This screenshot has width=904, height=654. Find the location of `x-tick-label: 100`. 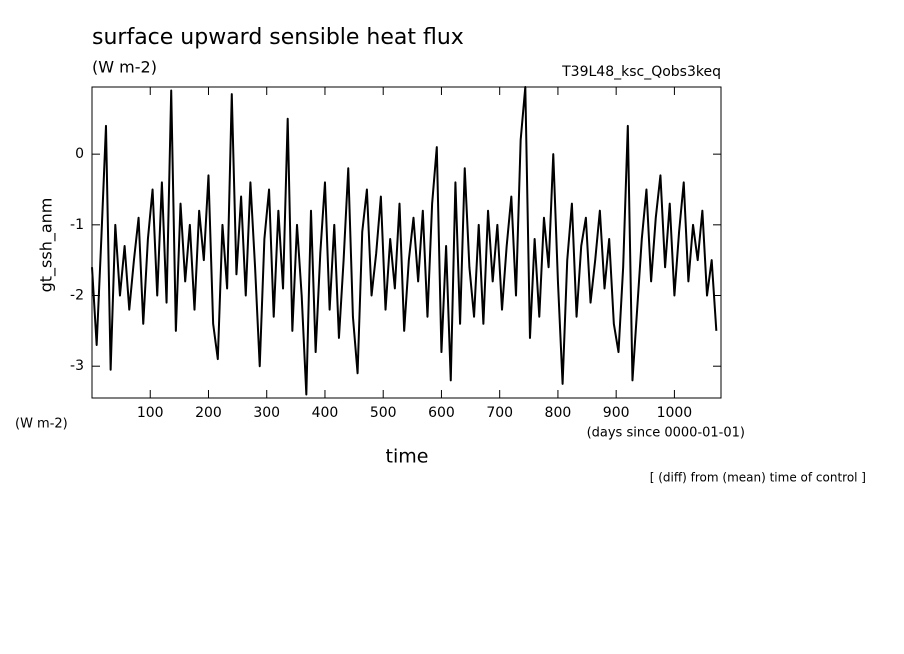

x-tick-label: 100 is located at coordinates (150, 413).